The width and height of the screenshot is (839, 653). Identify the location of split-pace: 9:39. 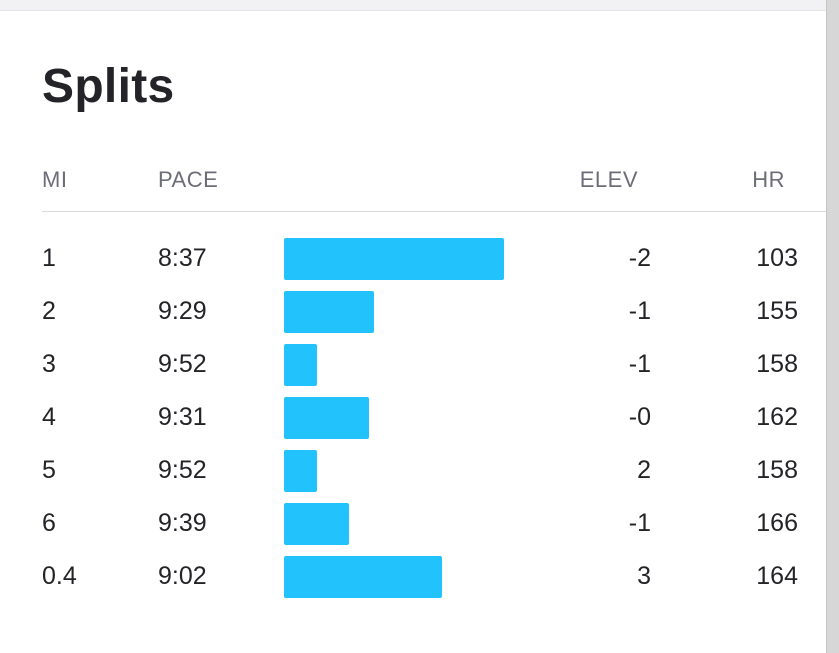
(182, 523).